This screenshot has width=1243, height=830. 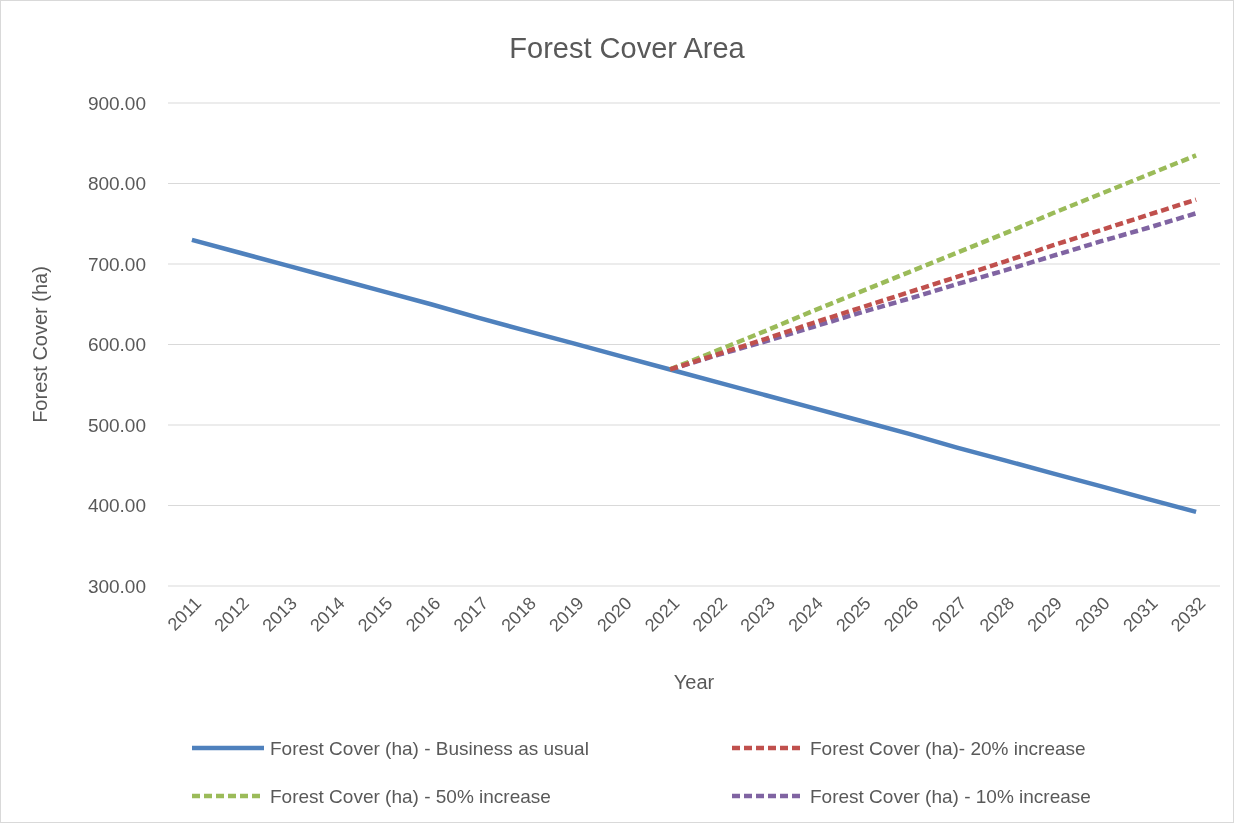 What do you see at coordinates (116, 264) in the screenshot?
I see `y-tick-label: 700.00` at bounding box center [116, 264].